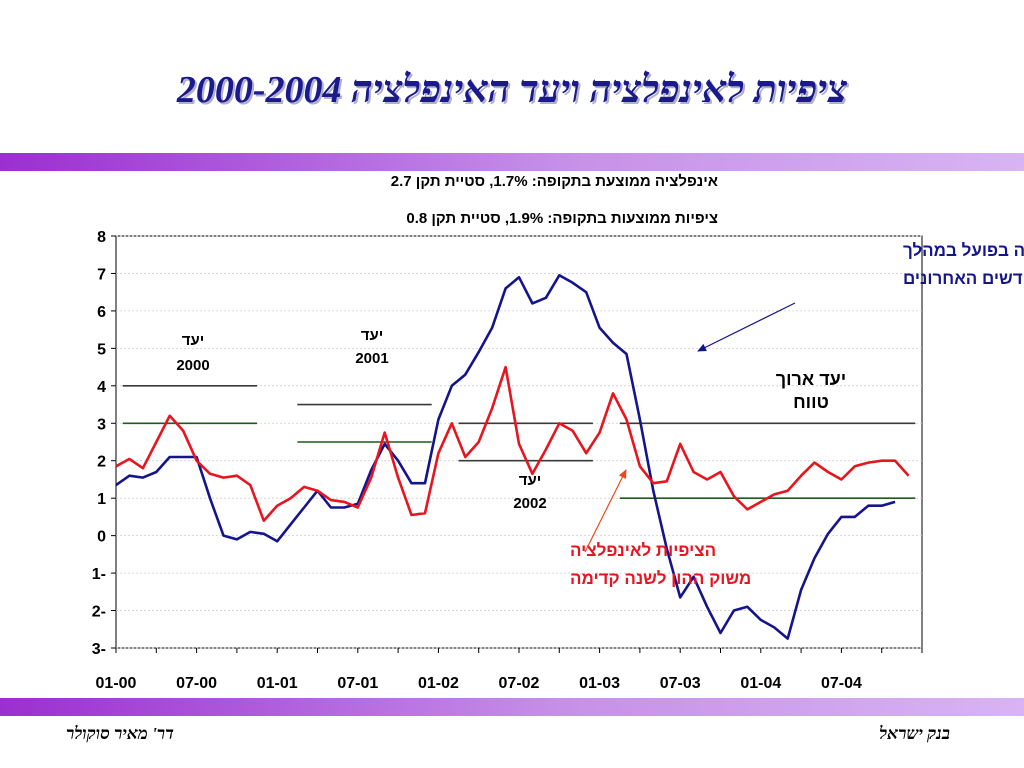 The image size is (1024, 768). I want to click on annotation-target-2002: 2002, so click(529, 503).